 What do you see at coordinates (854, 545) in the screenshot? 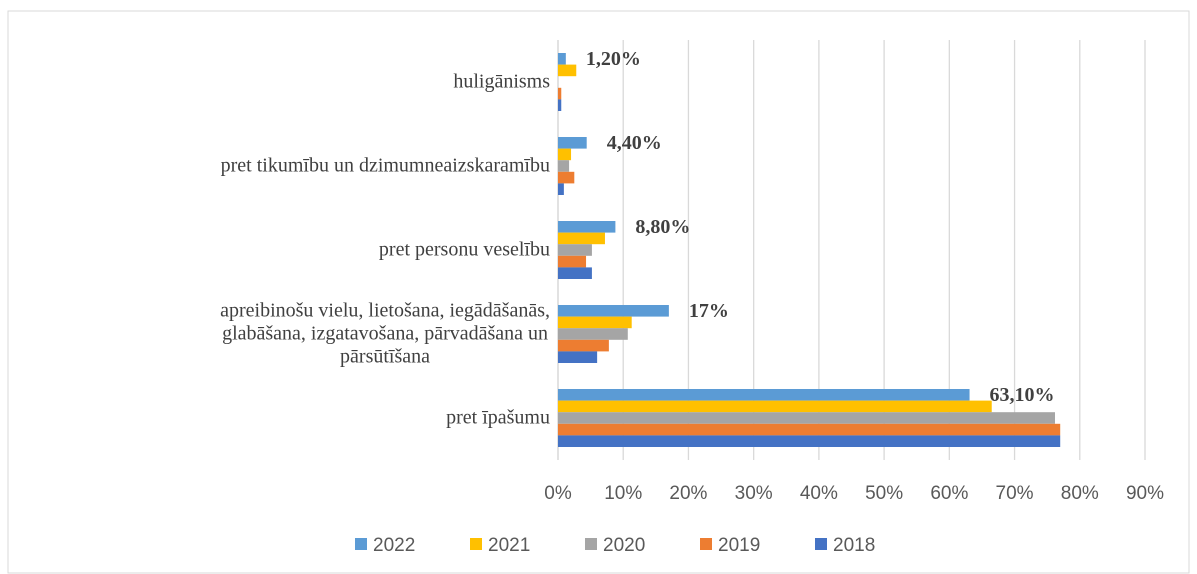
I see `legend-label: 2018` at bounding box center [854, 545].